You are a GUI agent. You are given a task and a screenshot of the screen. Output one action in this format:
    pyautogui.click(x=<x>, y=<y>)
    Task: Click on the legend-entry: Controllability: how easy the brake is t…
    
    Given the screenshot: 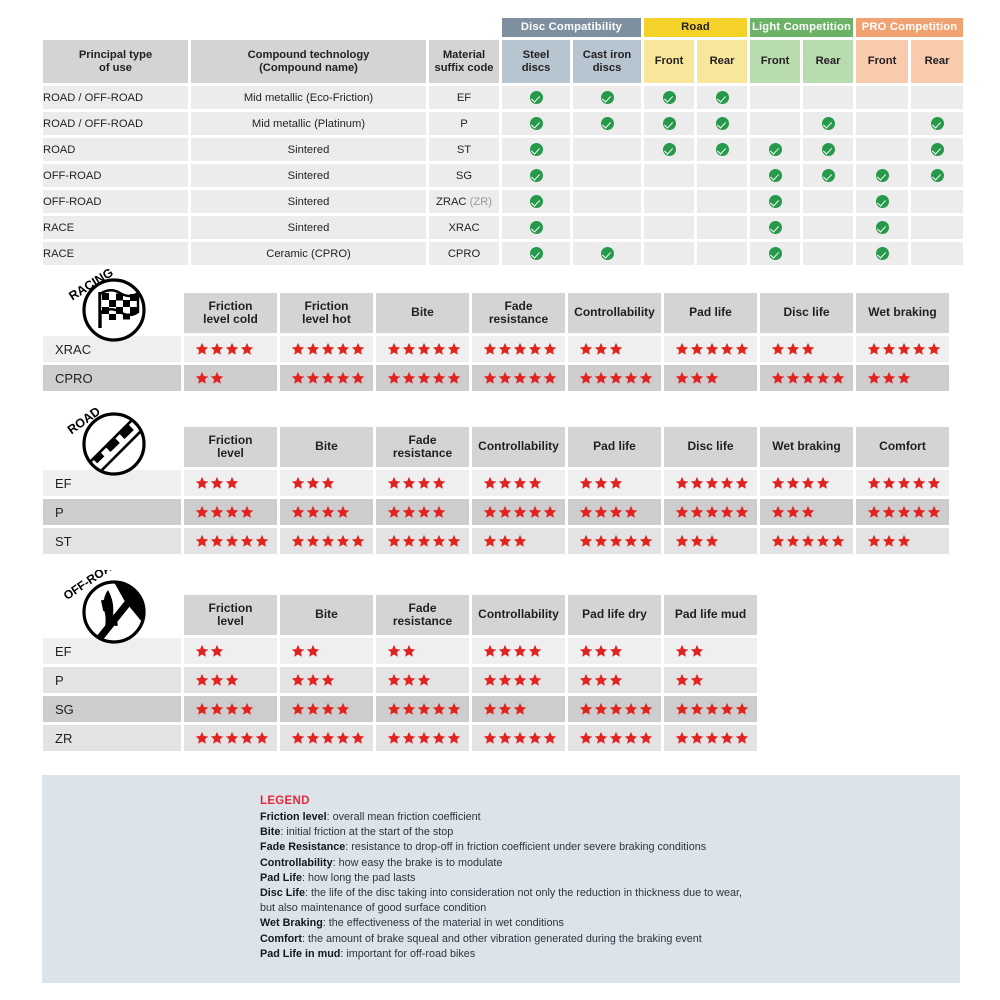 What is the action you would take?
    pyautogui.click(x=381, y=862)
    